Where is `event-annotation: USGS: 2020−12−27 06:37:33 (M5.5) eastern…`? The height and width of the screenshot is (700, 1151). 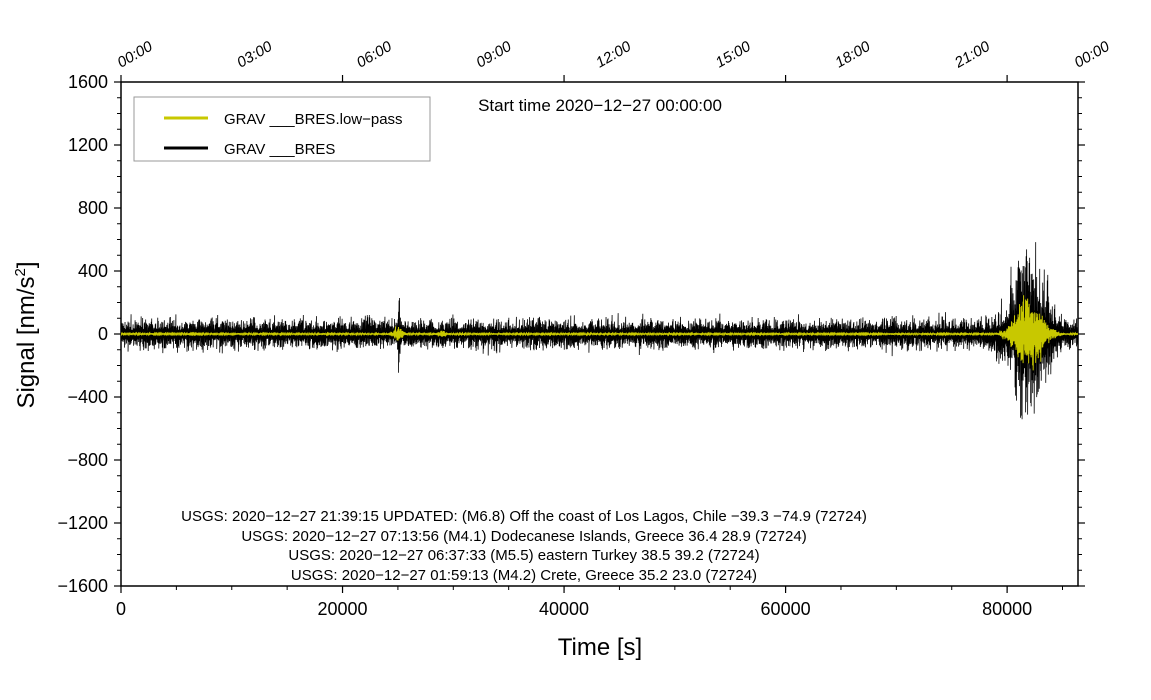 event-annotation: USGS: 2020−12−27 06:37:33 (M5.5) eastern… is located at coordinates (523, 555).